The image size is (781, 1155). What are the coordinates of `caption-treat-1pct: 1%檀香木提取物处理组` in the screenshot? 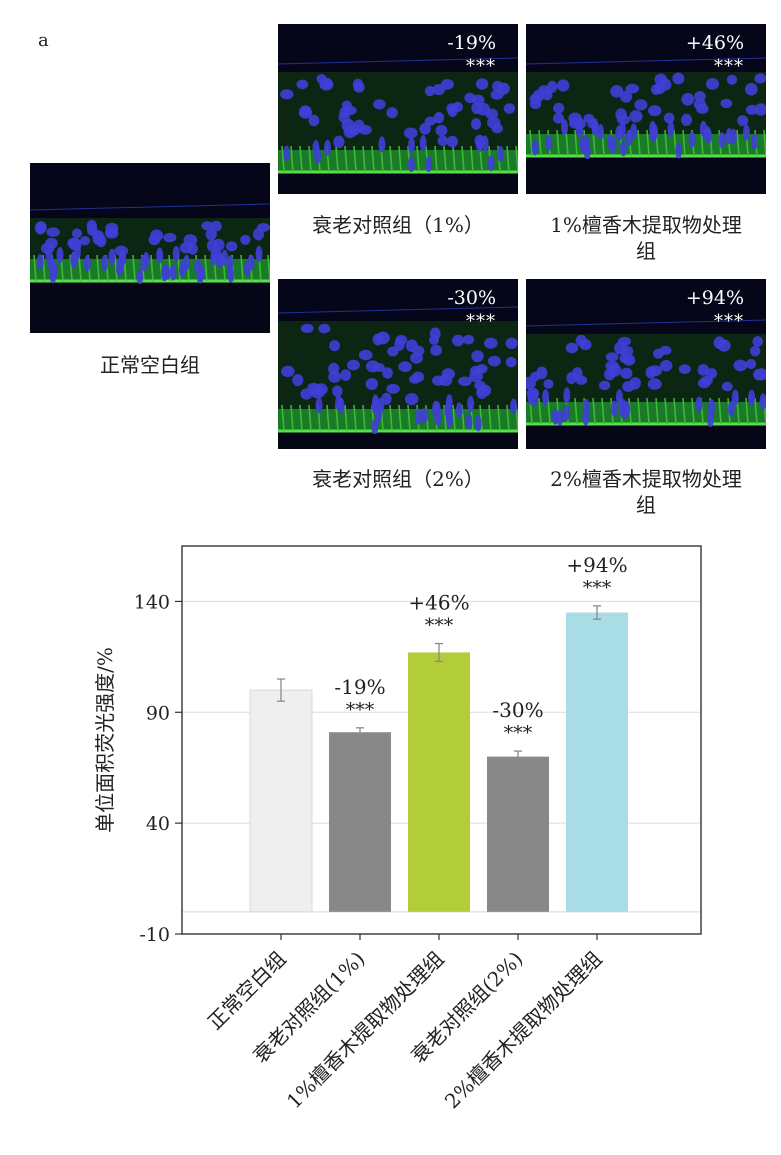 It's located at (646, 238).